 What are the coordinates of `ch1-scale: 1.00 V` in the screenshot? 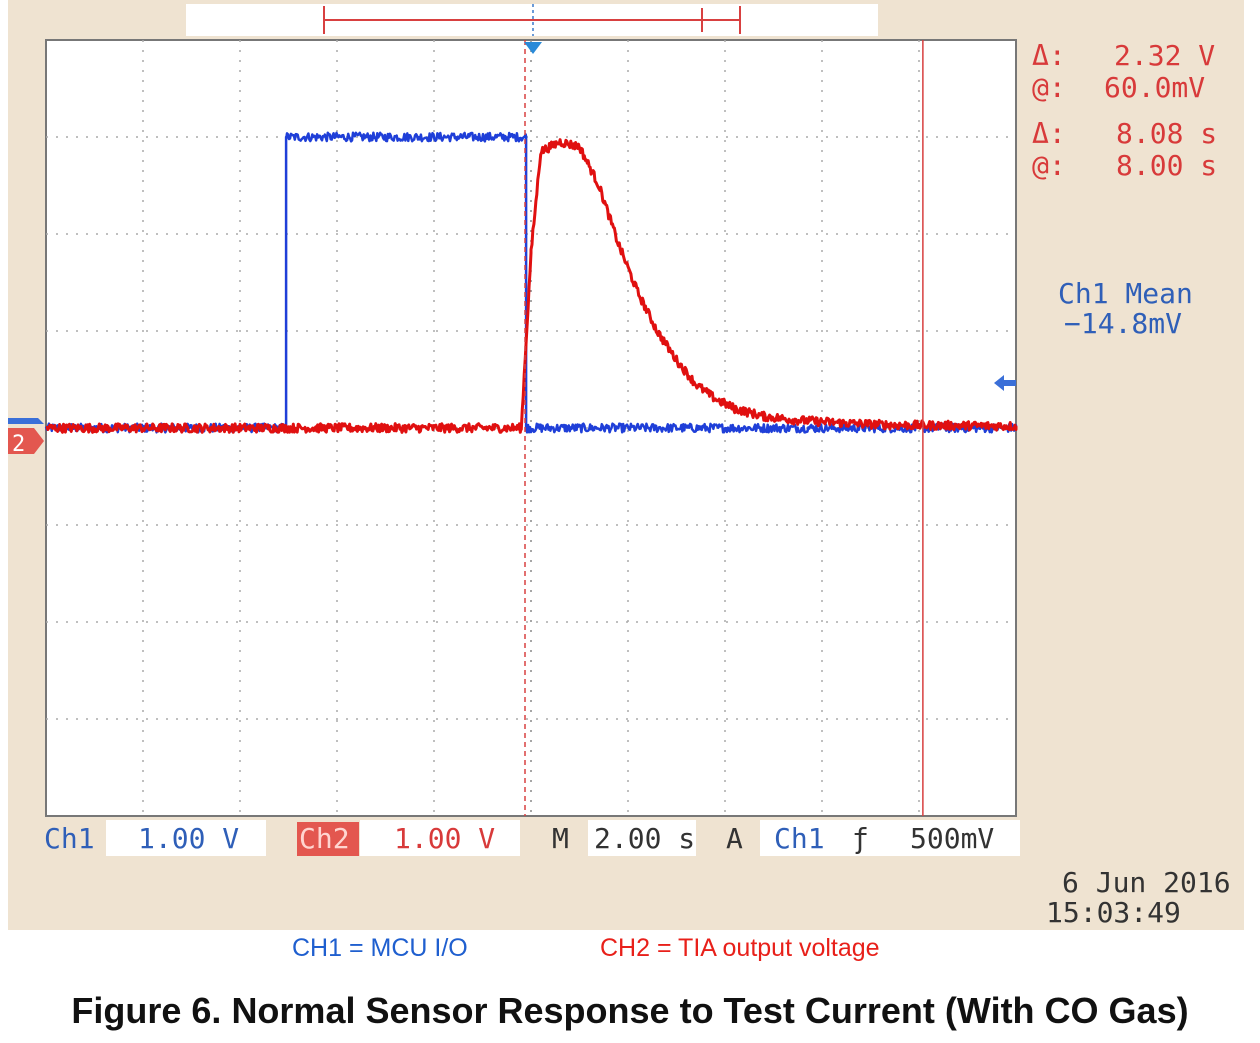 It's located at (189, 838).